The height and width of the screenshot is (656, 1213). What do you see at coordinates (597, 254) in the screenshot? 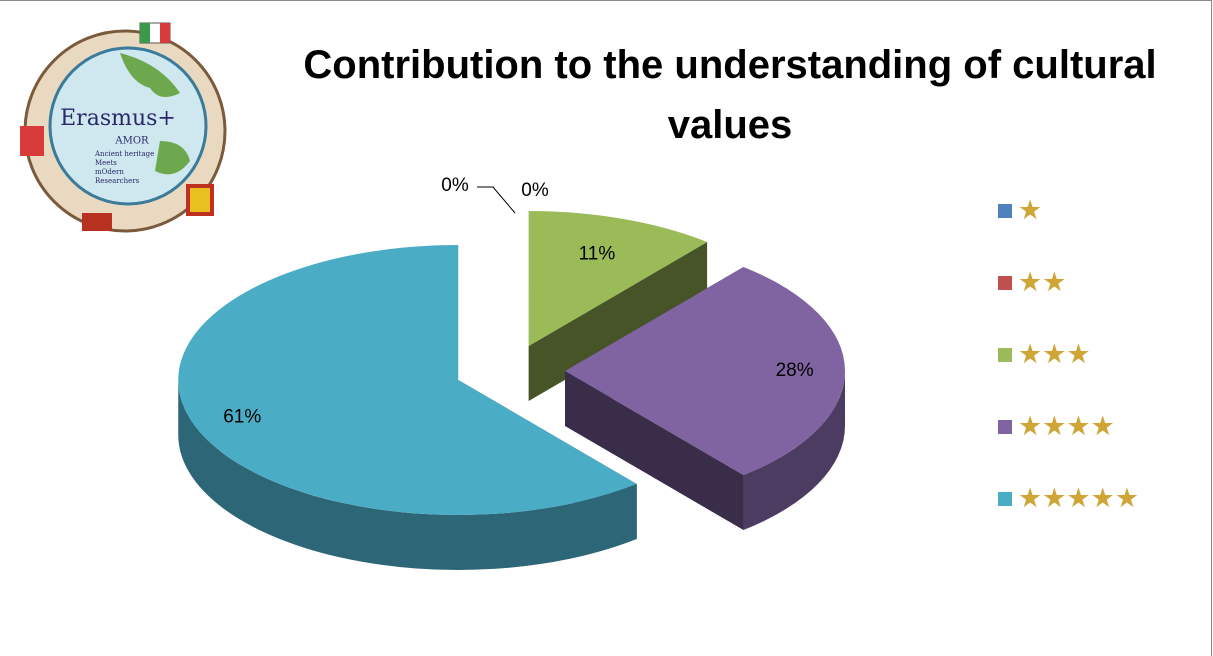
I see `data-label: 11%` at bounding box center [597, 254].